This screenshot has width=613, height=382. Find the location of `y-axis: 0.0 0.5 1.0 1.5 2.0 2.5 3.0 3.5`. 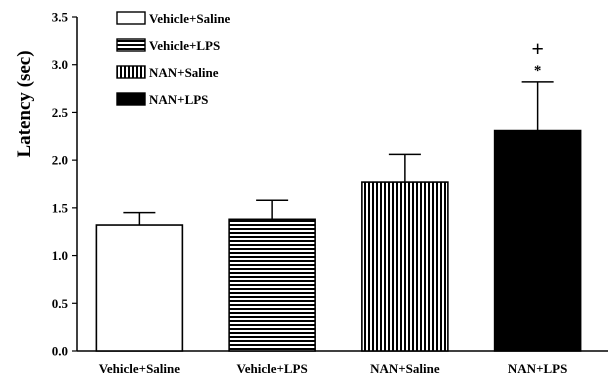

y-axis: 0.0 0.5 1.0 1.5 2.0 2.5 3.0 3.5 is located at coordinates (65, 184).